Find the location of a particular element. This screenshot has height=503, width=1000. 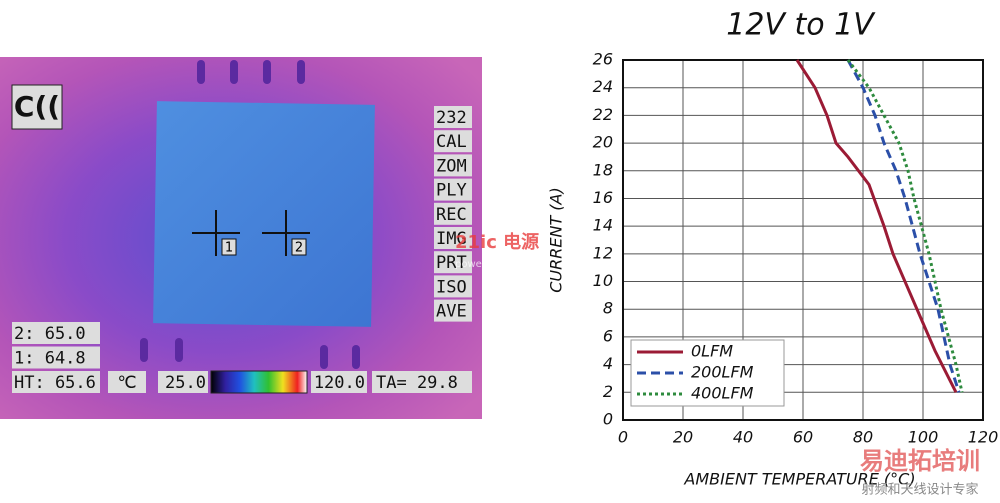

x-tick-label: 40 is located at coordinates (743, 437).